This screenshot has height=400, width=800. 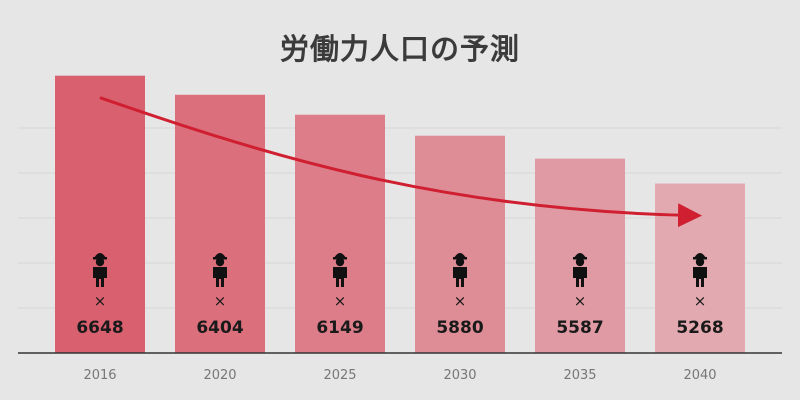 What do you see at coordinates (220, 223) in the screenshot?
I see `bar-2020` at bounding box center [220, 223].